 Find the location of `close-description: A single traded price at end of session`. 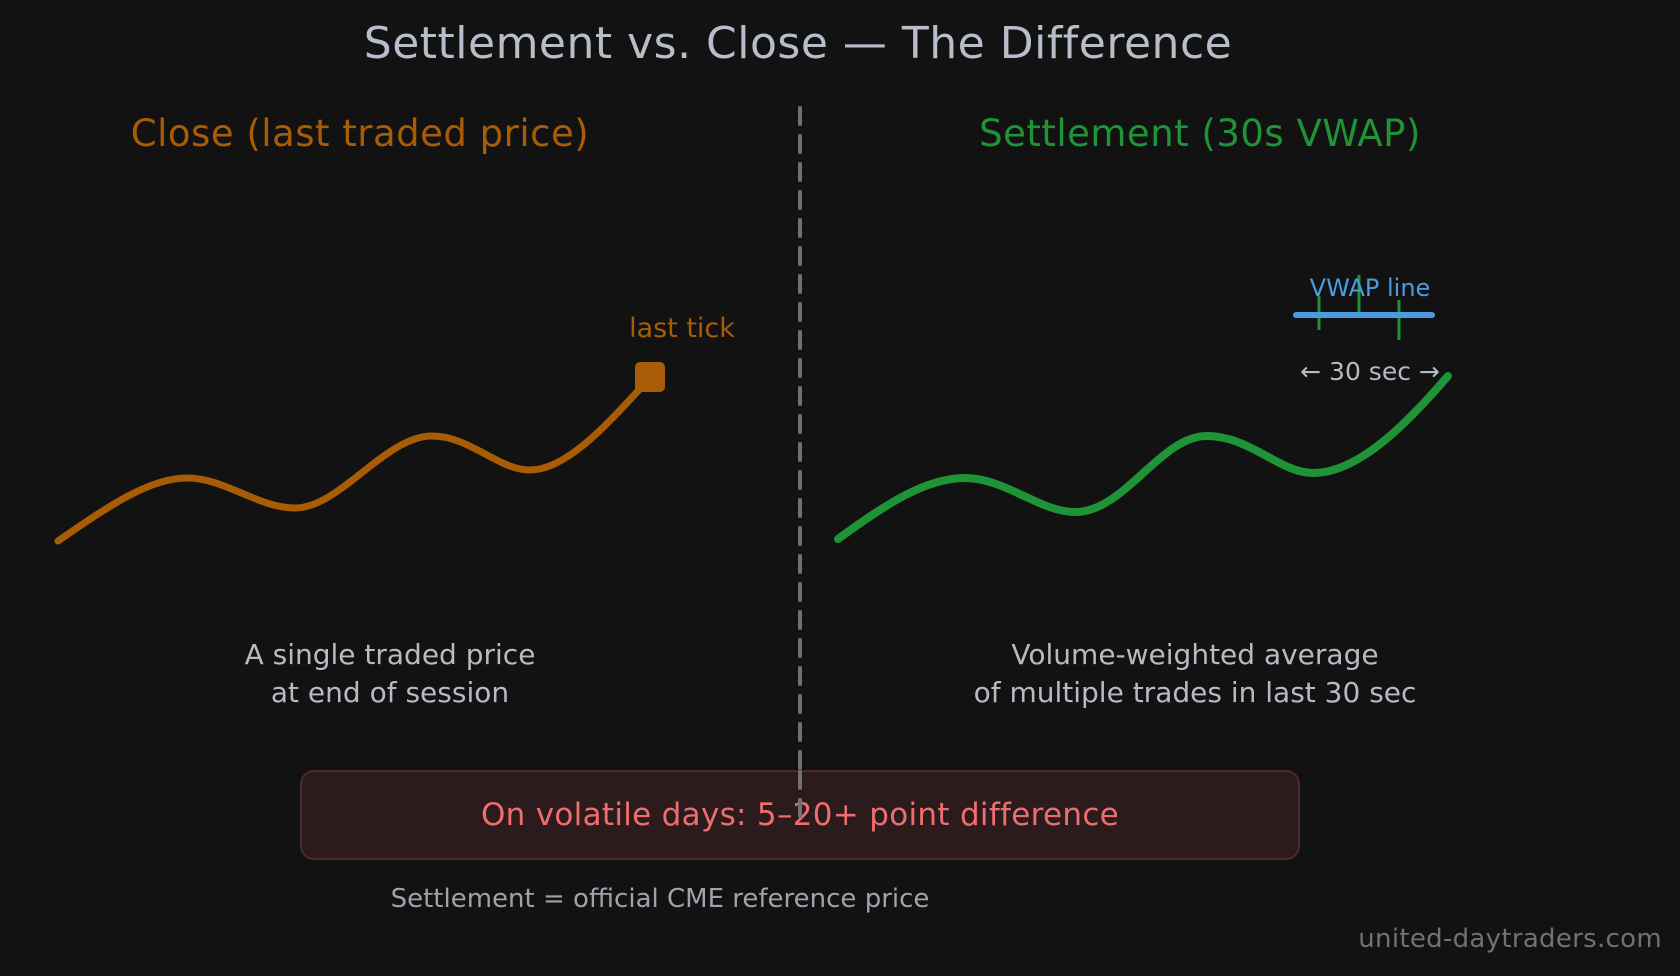

close-description: A single traded price at end of session is located at coordinates (390, 674).